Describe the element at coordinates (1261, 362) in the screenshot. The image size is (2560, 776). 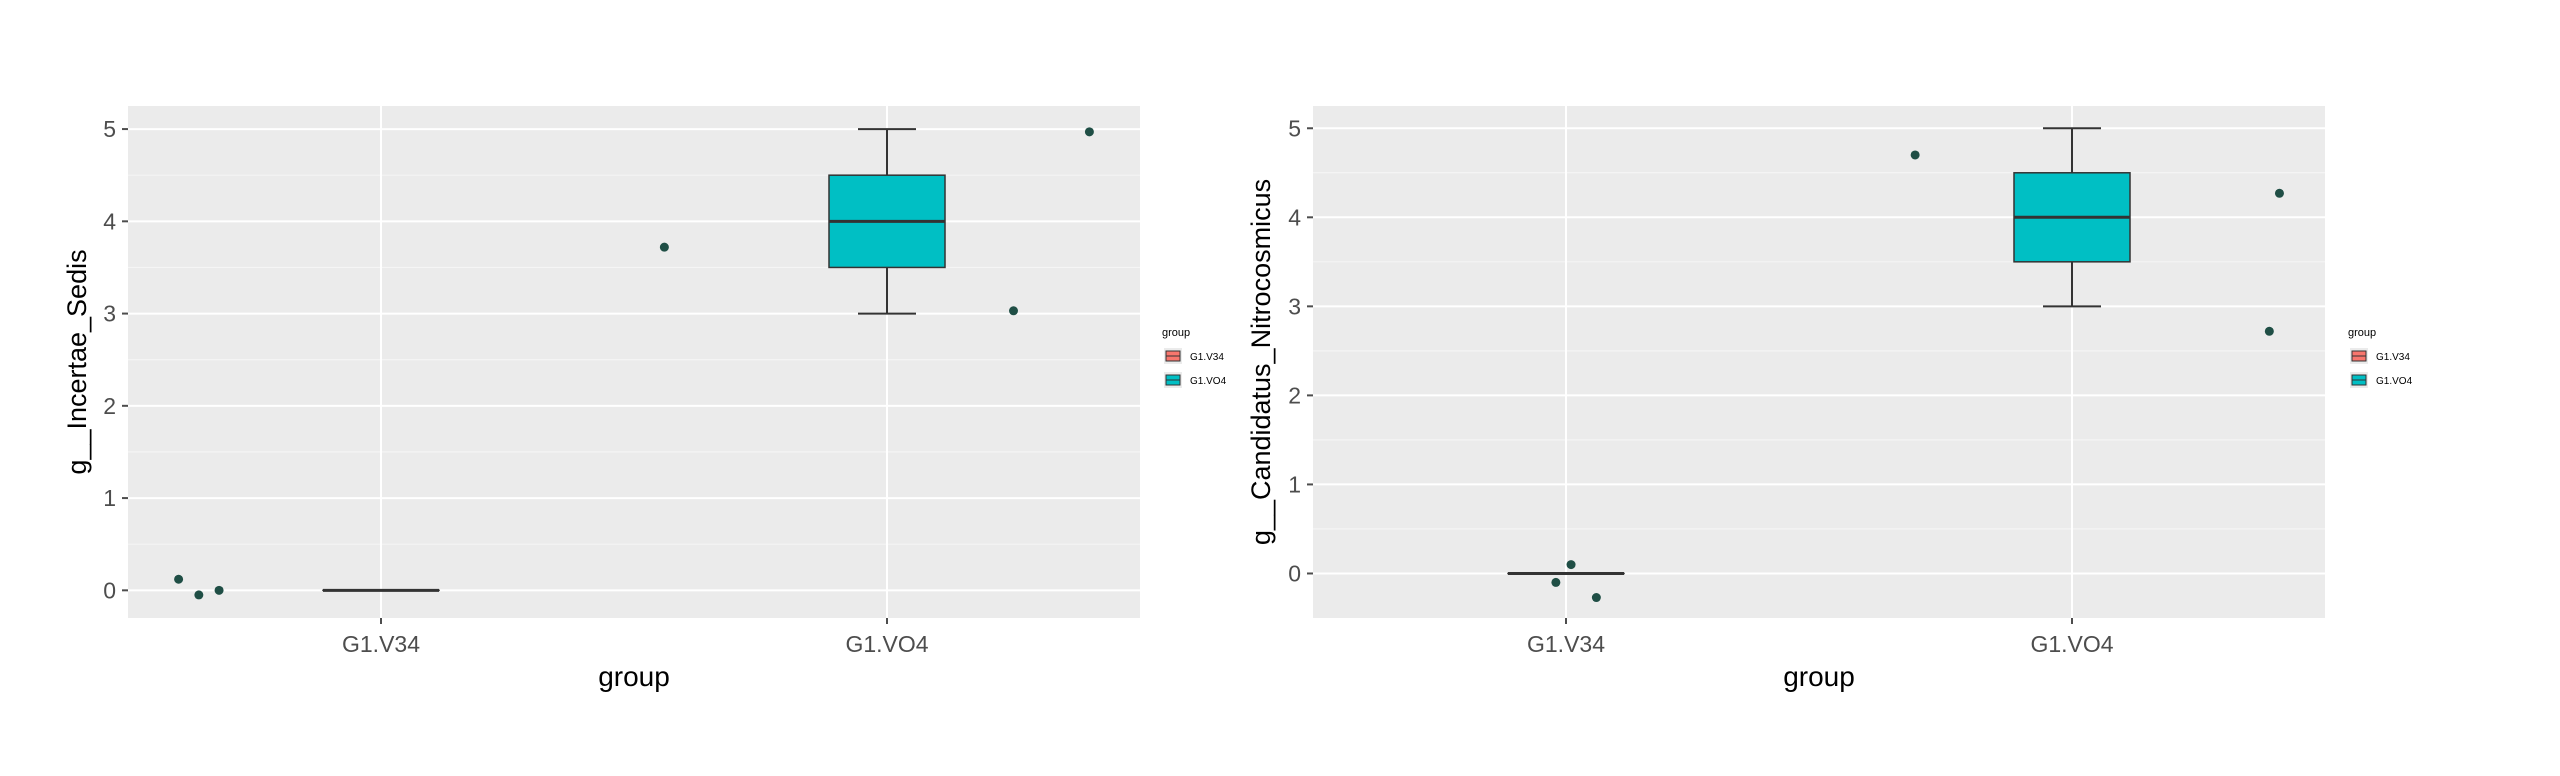
I see `y-axis-title: g__Candidatus_Nitrocosmicus` at that location.